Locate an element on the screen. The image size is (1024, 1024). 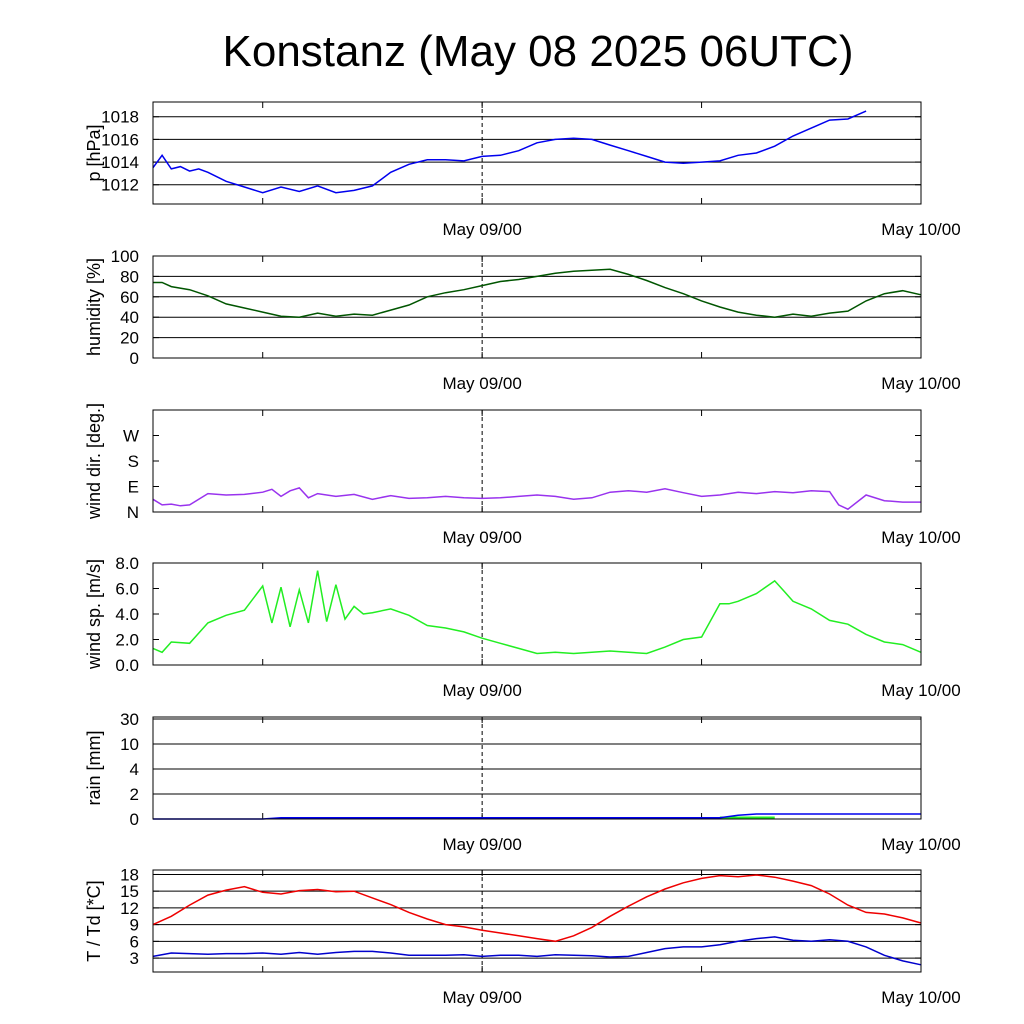
y-tick-label: 6.0 is located at coordinates (127, 589).